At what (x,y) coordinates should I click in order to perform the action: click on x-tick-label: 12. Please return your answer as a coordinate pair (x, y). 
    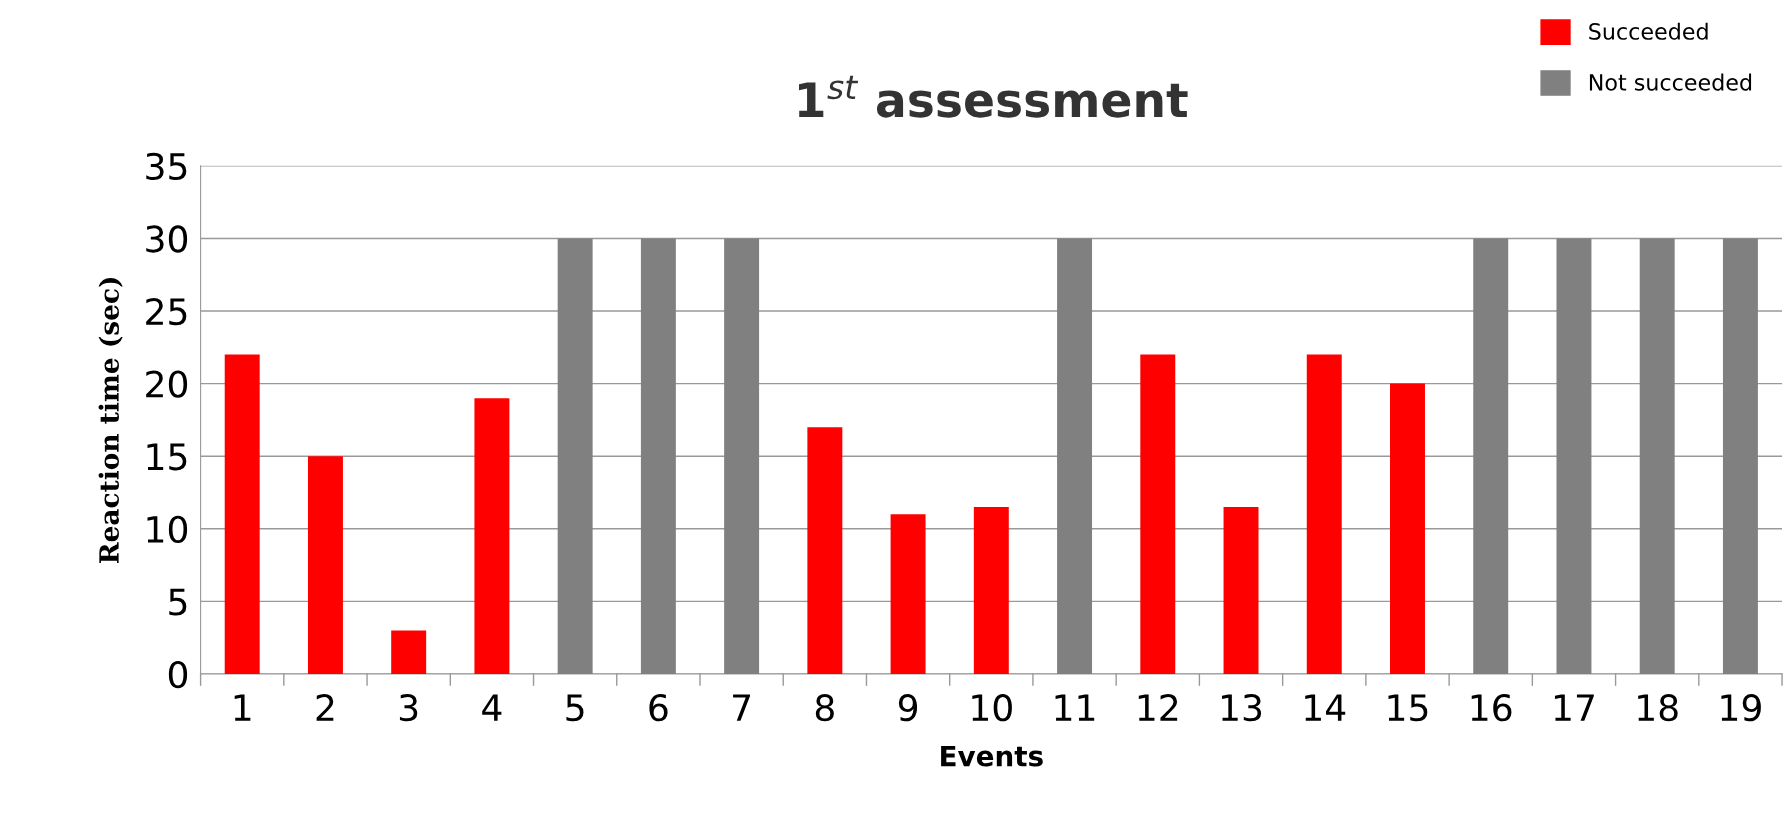
    Looking at the image, I should click on (1158, 707).